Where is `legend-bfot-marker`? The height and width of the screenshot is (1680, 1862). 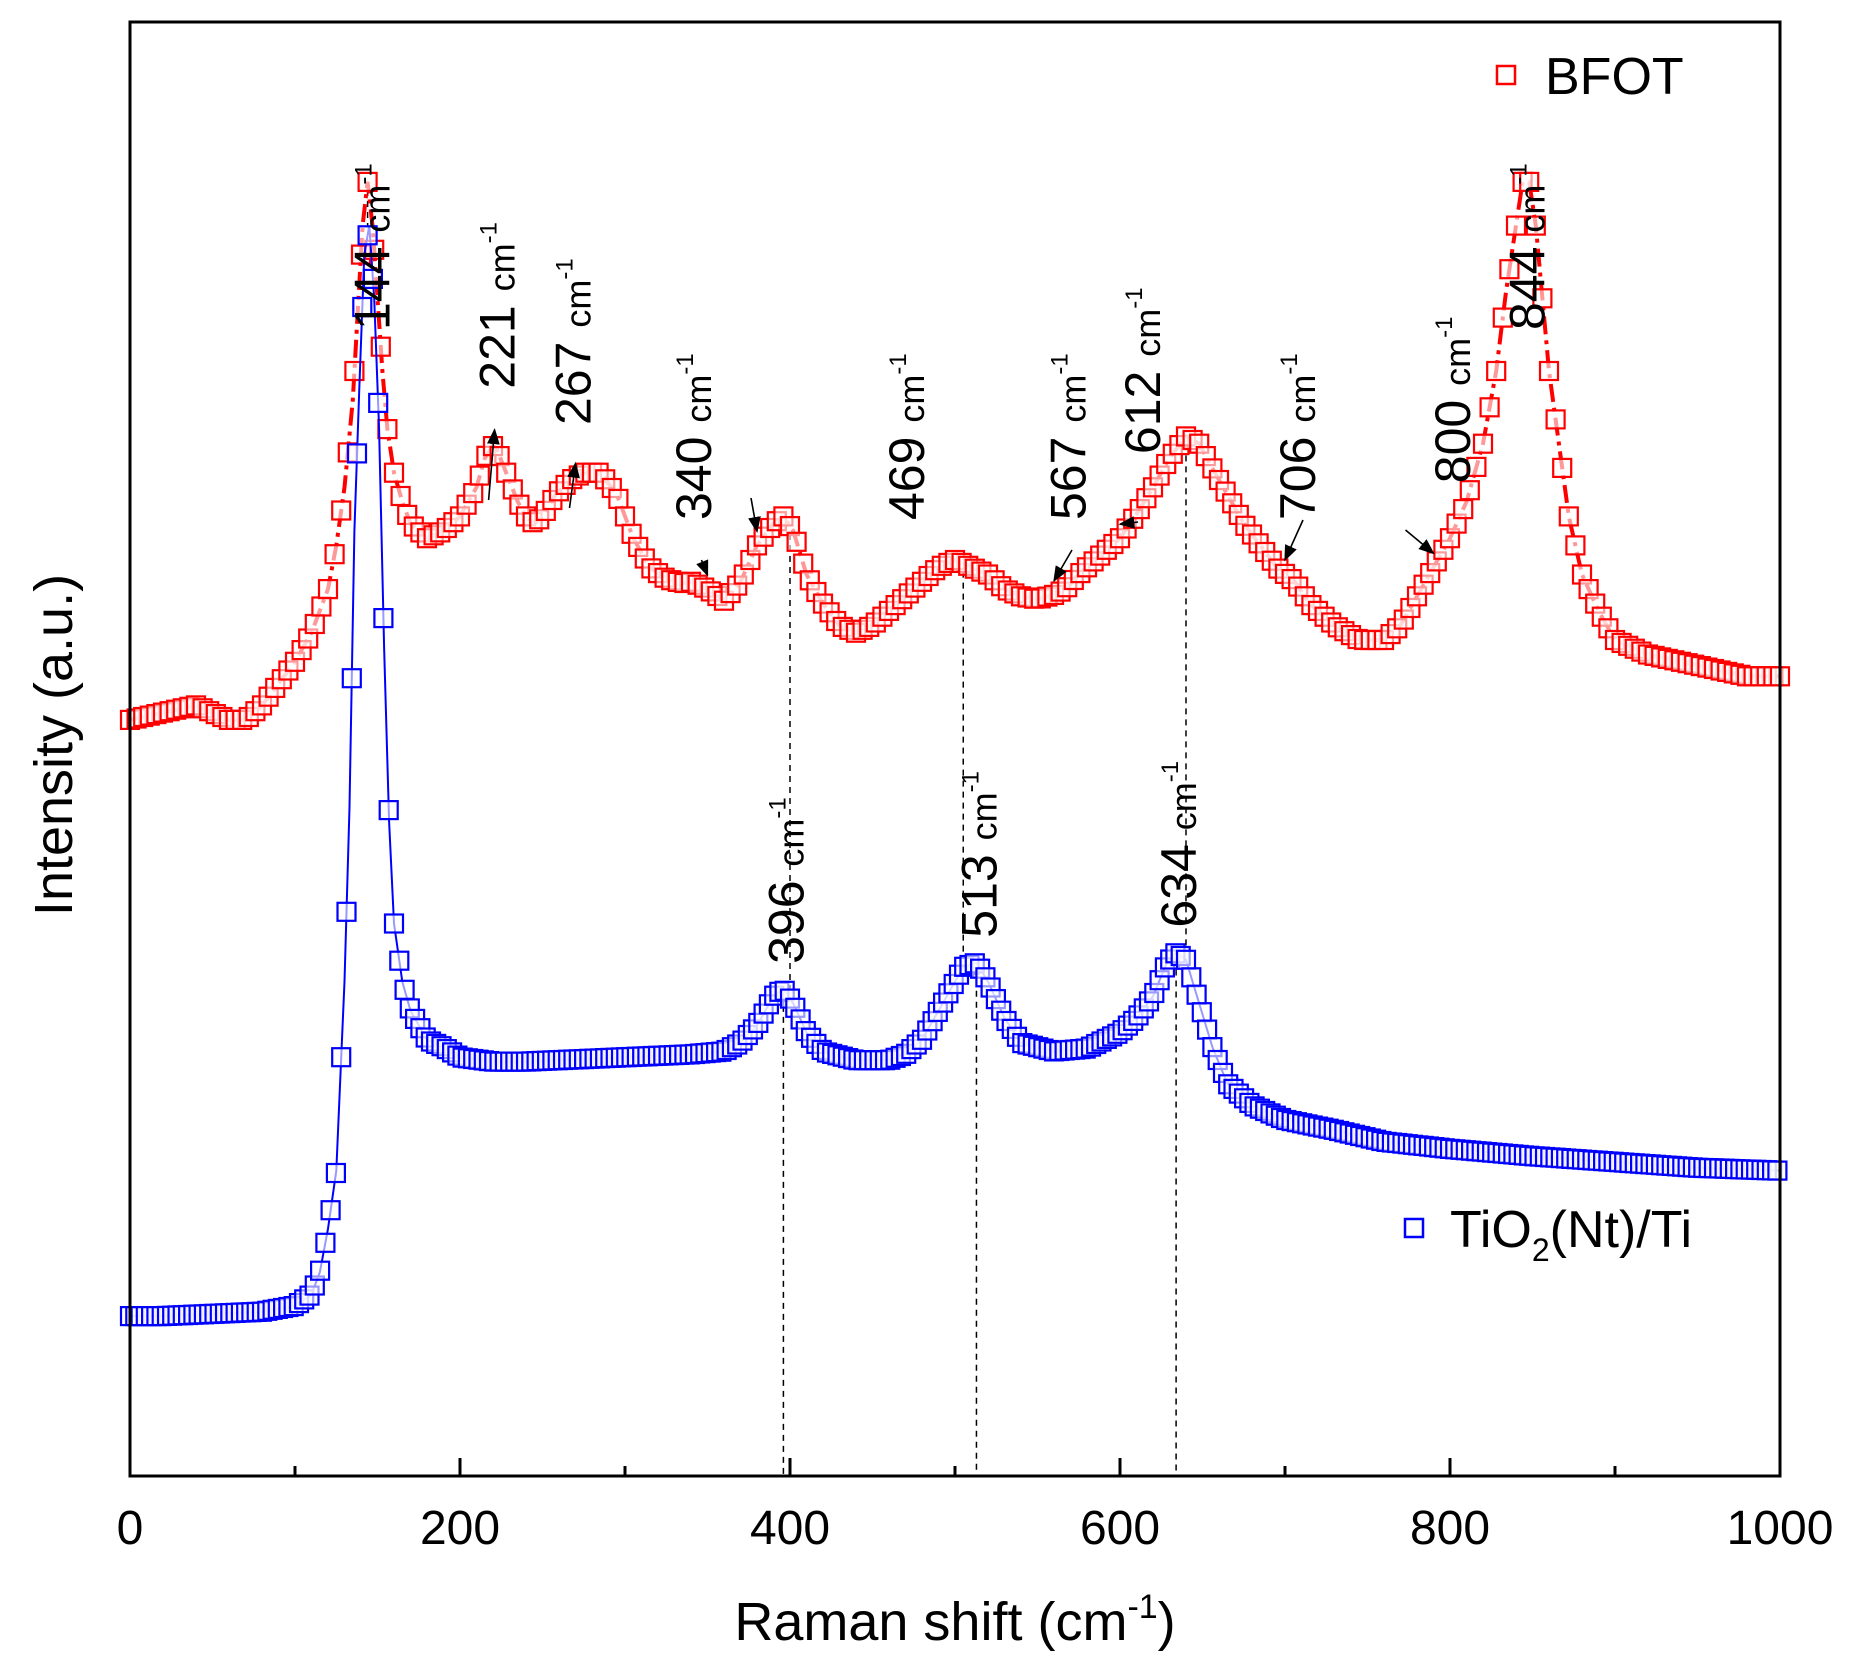 legend-bfot-marker is located at coordinates (1506, 75).